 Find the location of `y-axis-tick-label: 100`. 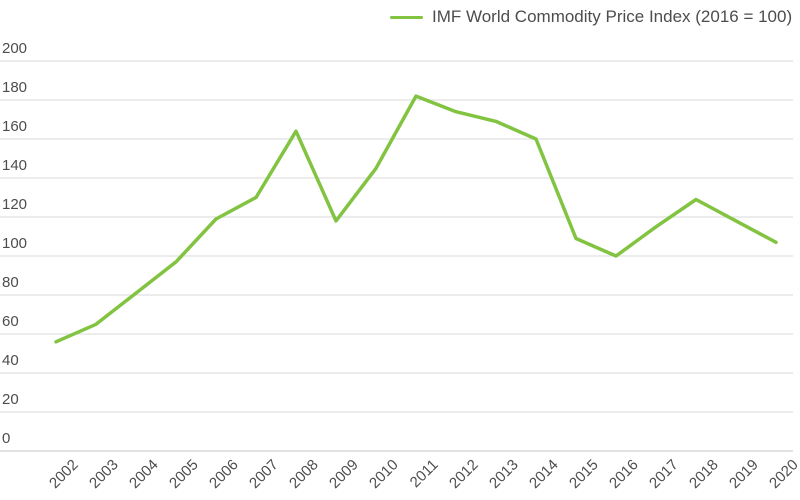

y-axis-tick-label: 100 is located at coordinates (15, 243).